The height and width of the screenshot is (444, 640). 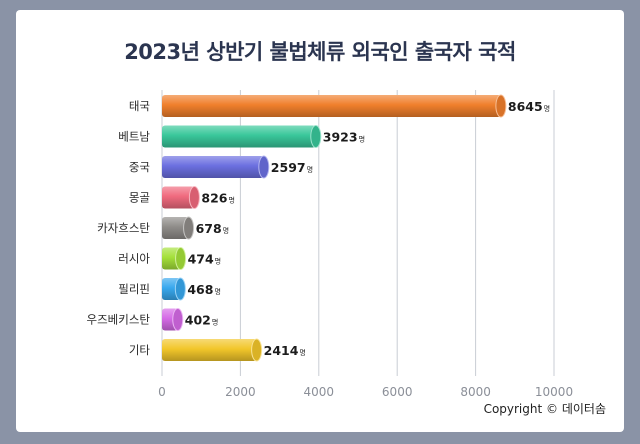 What do you see at coordinates (475, 392) in the screenshot?
I see `x-tick-label: 8000` at bounding box center [475, 392].